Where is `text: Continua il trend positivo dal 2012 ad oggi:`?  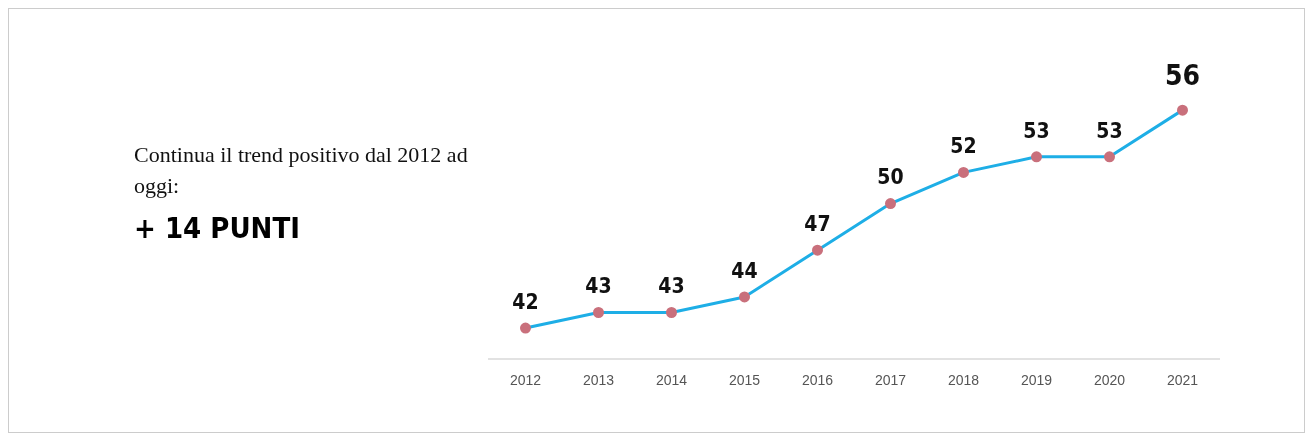 text: Continua il trend positivo dal 2012 ad oggi: is located at coordinates (301, 170).